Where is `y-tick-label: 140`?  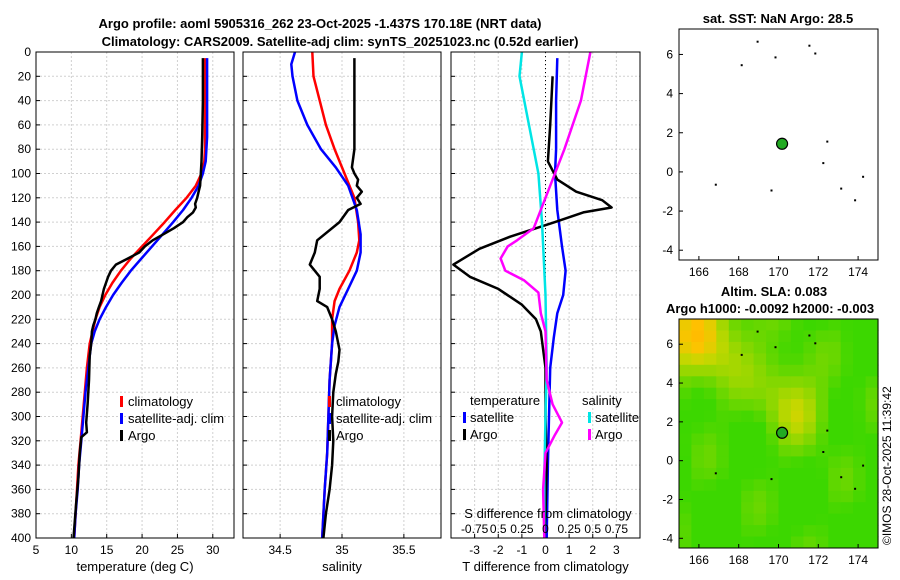 y-tick-label: 140 is located at coordinates (21, 222).